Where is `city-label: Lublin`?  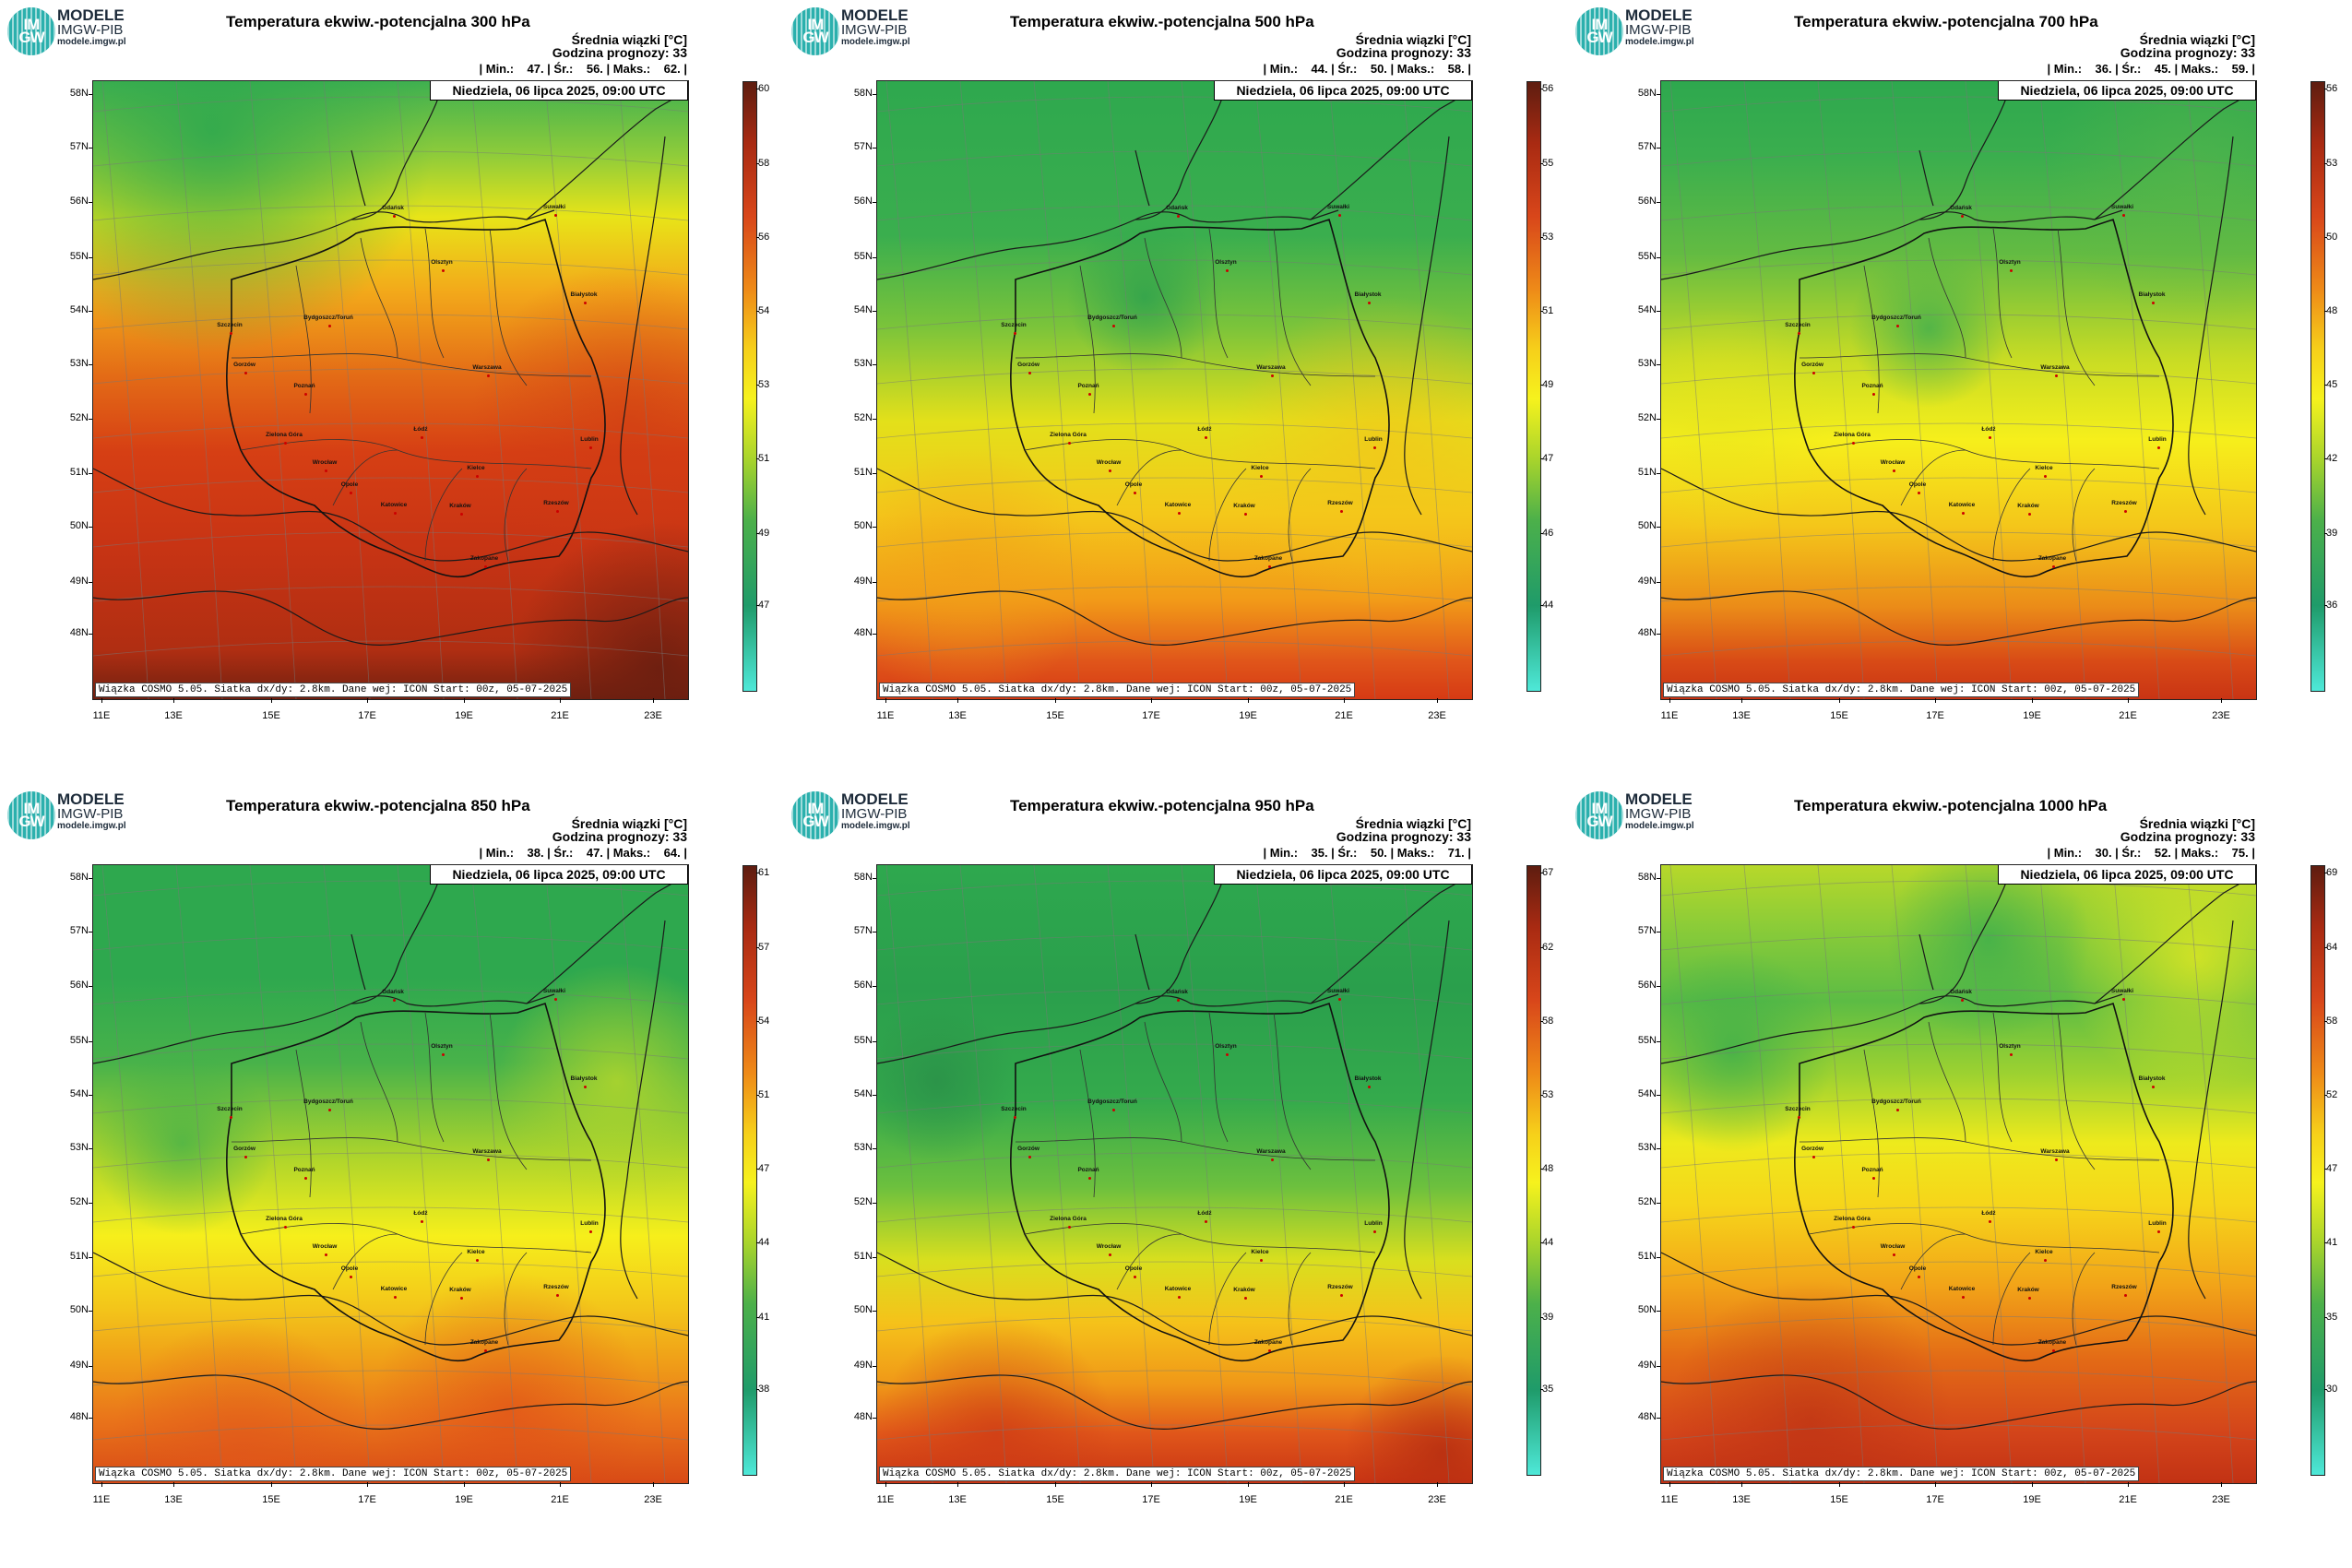
city-label: Lublin is located at coordinates (1373, 1223).